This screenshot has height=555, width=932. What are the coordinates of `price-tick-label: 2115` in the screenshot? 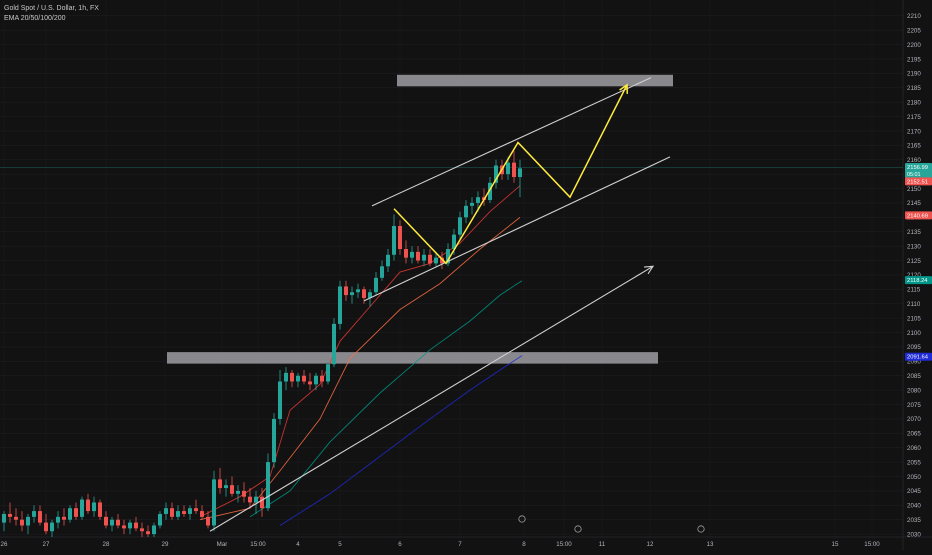 It's located at (914, 290).